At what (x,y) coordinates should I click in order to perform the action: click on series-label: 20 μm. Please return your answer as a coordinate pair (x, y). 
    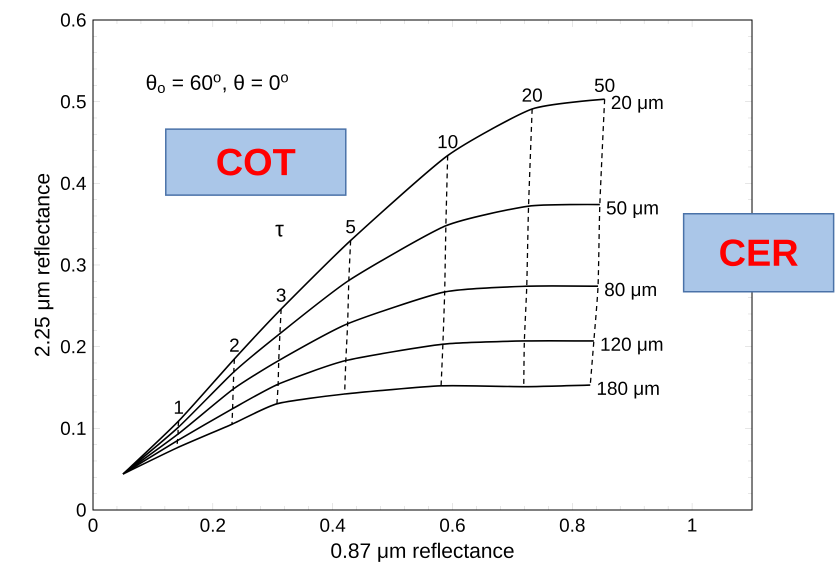
    Looking at the image, I should click on (637, 104).